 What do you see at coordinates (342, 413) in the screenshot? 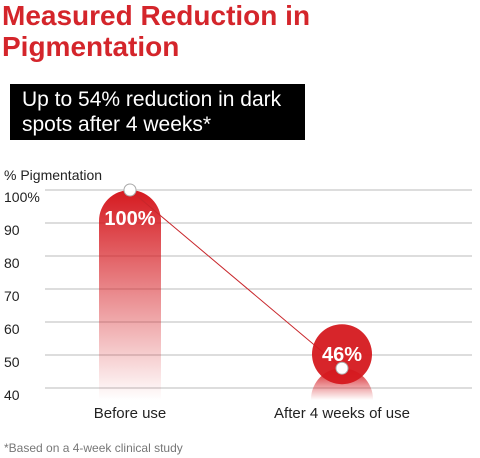
I see `x-tick-label: After 4 weeks of use` at bounding box center [342, 413].